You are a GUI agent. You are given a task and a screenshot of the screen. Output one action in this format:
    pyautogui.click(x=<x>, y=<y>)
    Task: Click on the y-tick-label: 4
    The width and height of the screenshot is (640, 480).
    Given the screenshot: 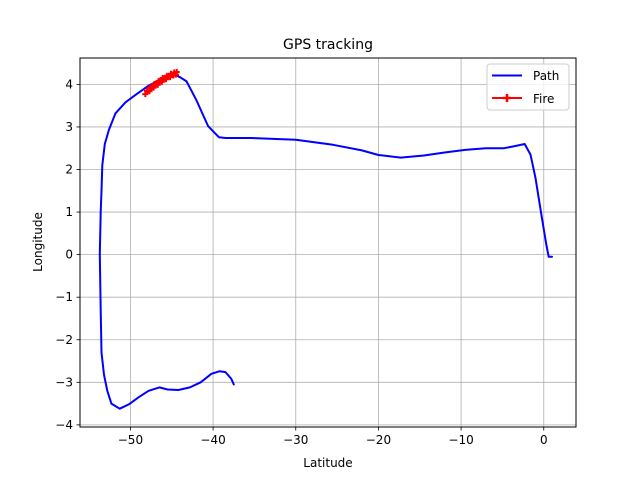 What is the action you would take?
    pyautogui.click(x=69, y=84)
    